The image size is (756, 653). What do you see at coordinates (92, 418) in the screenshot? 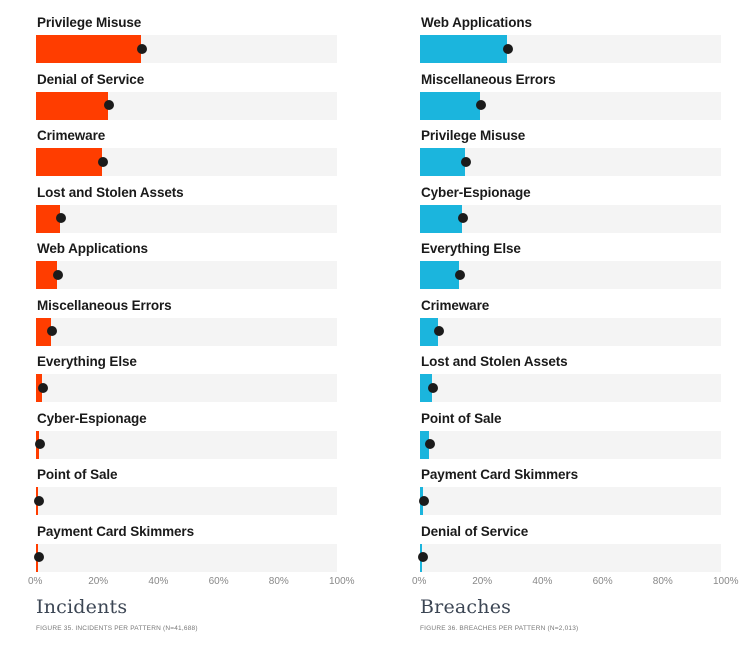
I see `incidents-category-label: Cyber-Espionage` at bounding box center [92, 418].